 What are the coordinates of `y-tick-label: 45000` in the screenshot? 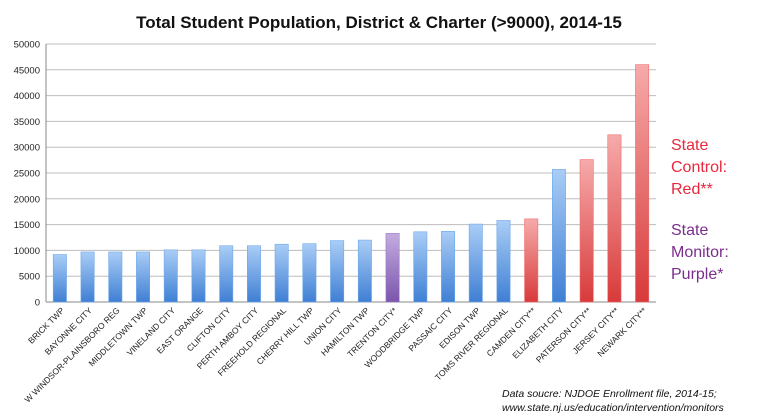 It's located at (27, 70).